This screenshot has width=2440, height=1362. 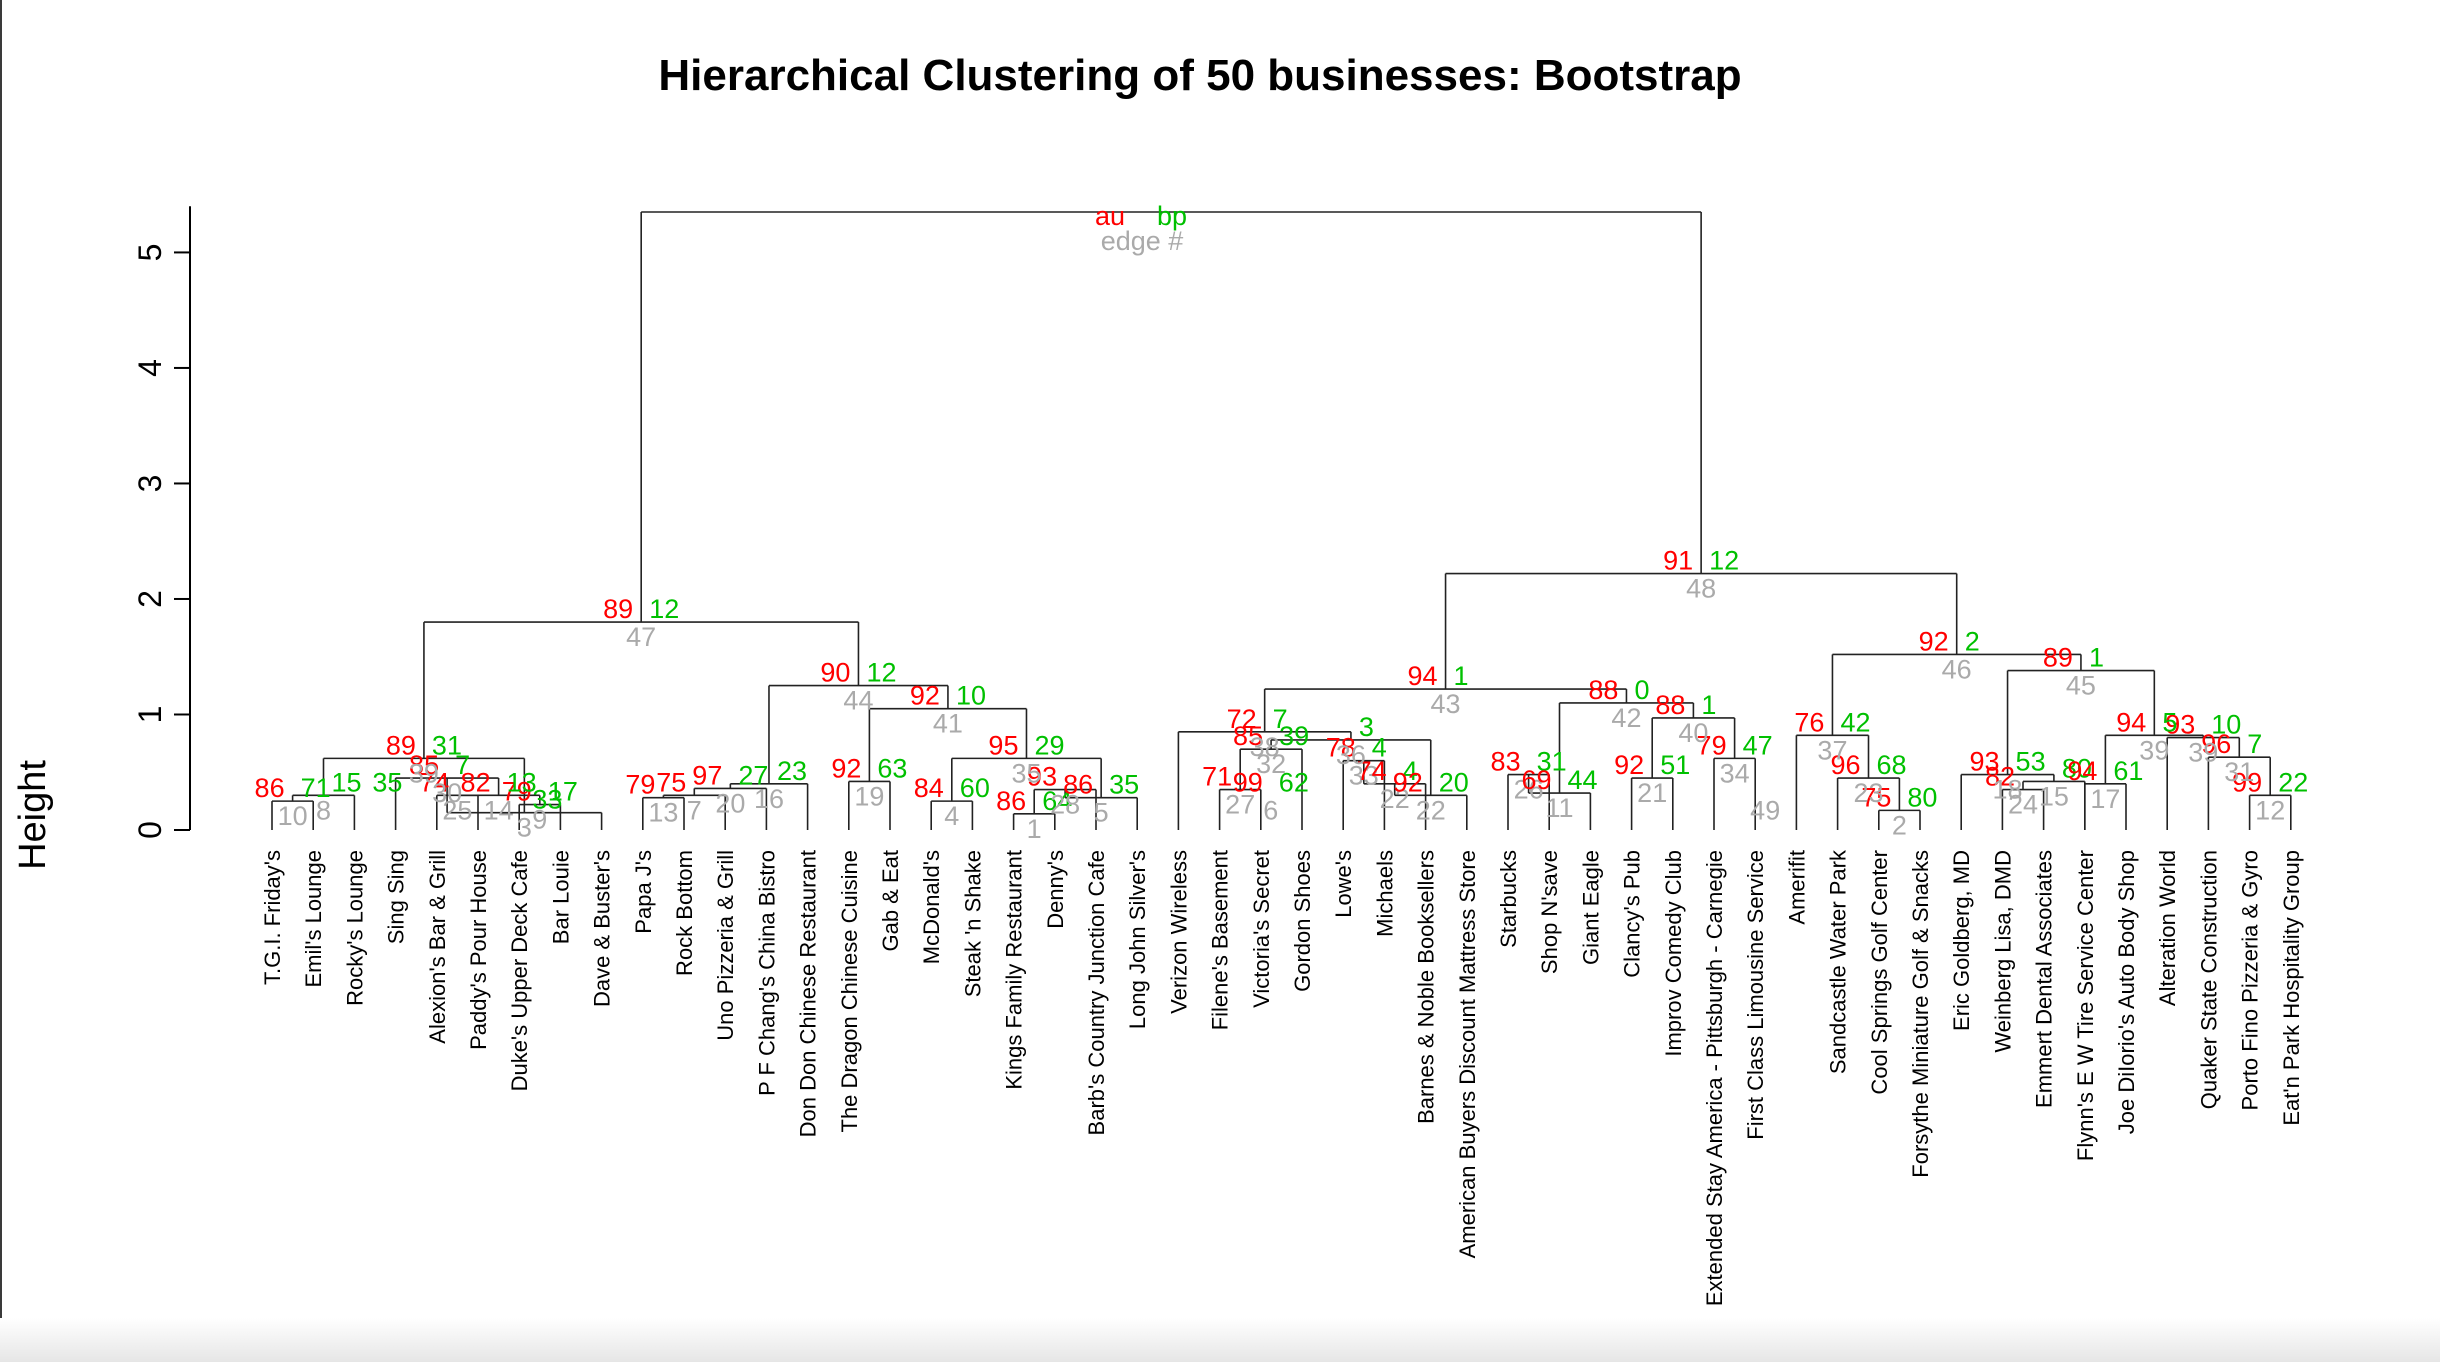 What do you see at coordinates (560, 897) in the screenshot?
I see `leaf-label: Bar Louie` at bounding box center [560, 897].